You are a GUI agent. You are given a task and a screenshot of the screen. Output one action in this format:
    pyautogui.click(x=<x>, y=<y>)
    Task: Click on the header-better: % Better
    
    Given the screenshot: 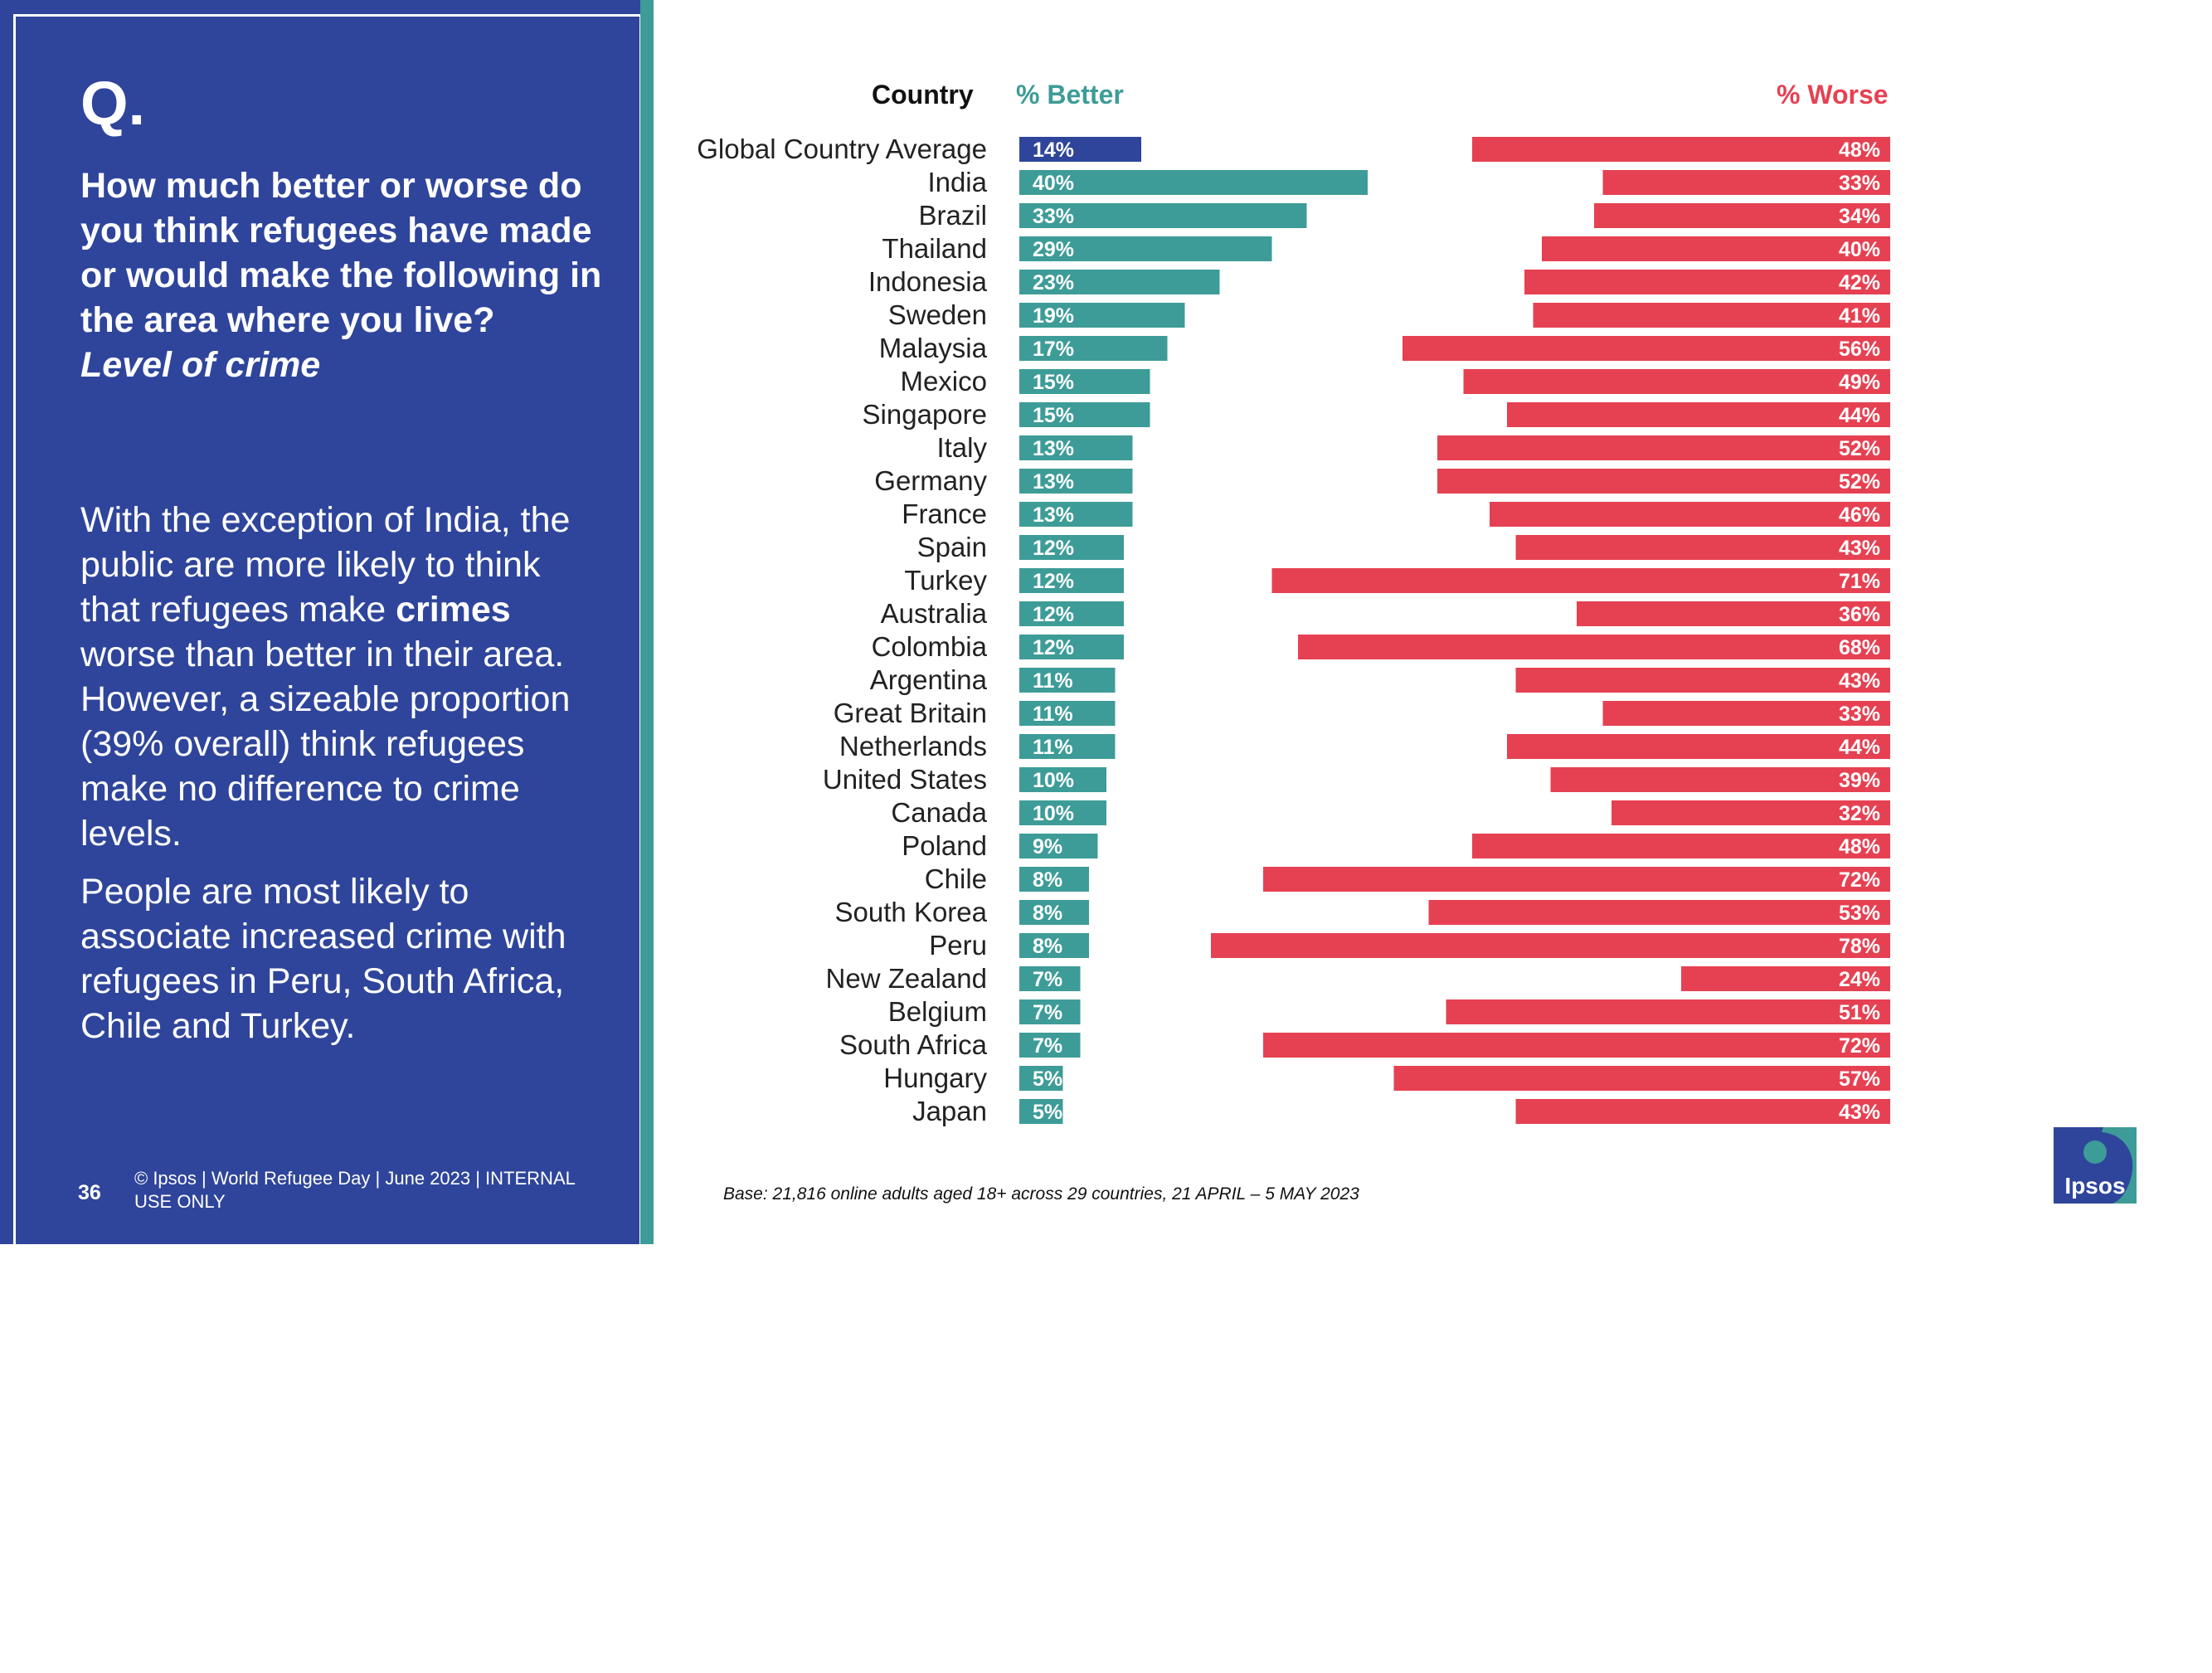 What is the action you would take?
    pyautogui.click(x=1070, y=94)
    